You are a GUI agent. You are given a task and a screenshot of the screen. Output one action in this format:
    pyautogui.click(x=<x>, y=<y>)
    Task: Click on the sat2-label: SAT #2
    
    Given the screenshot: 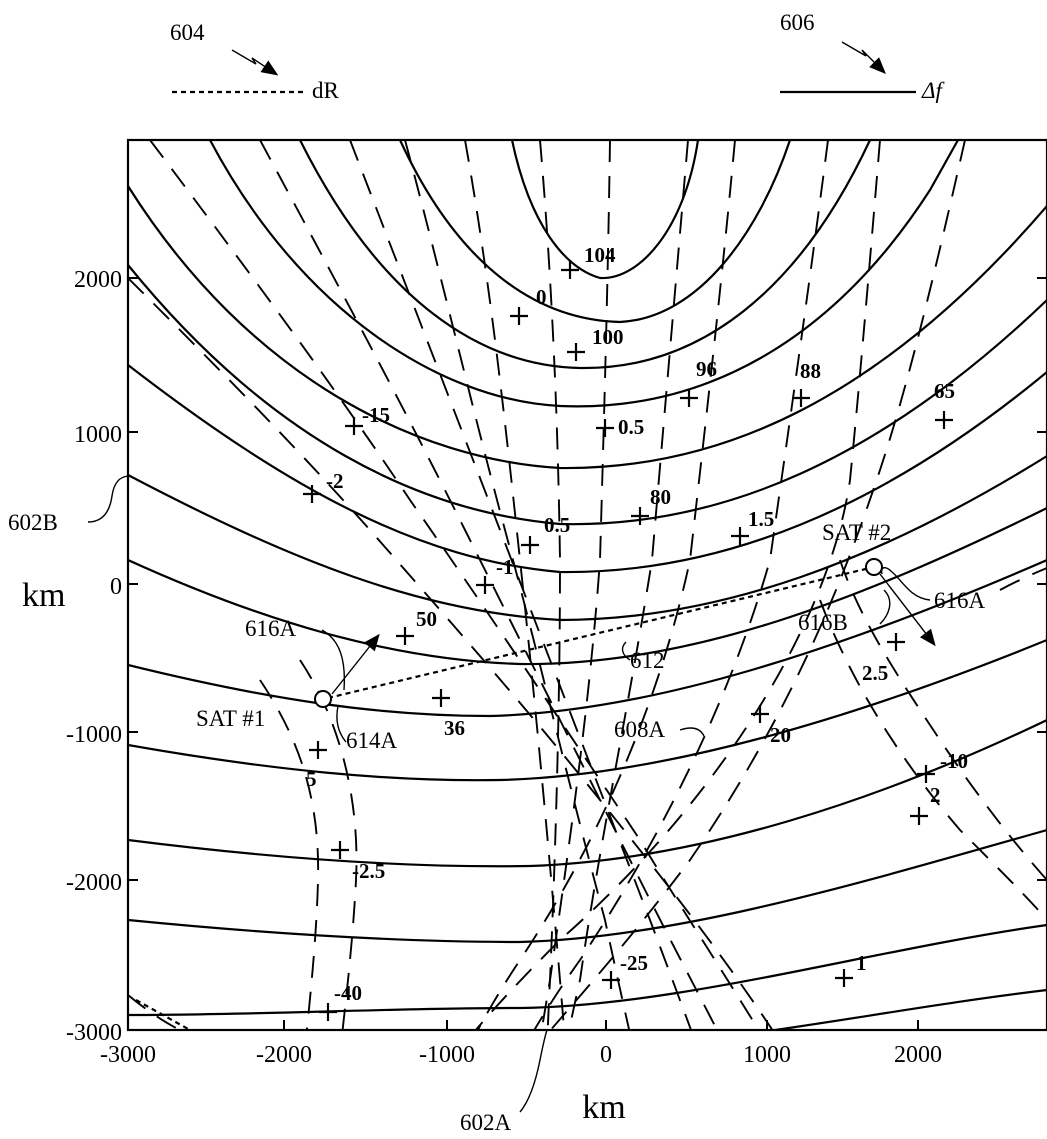 What is the action you would take?
    pyautogui.click(x=856, y=532)
    